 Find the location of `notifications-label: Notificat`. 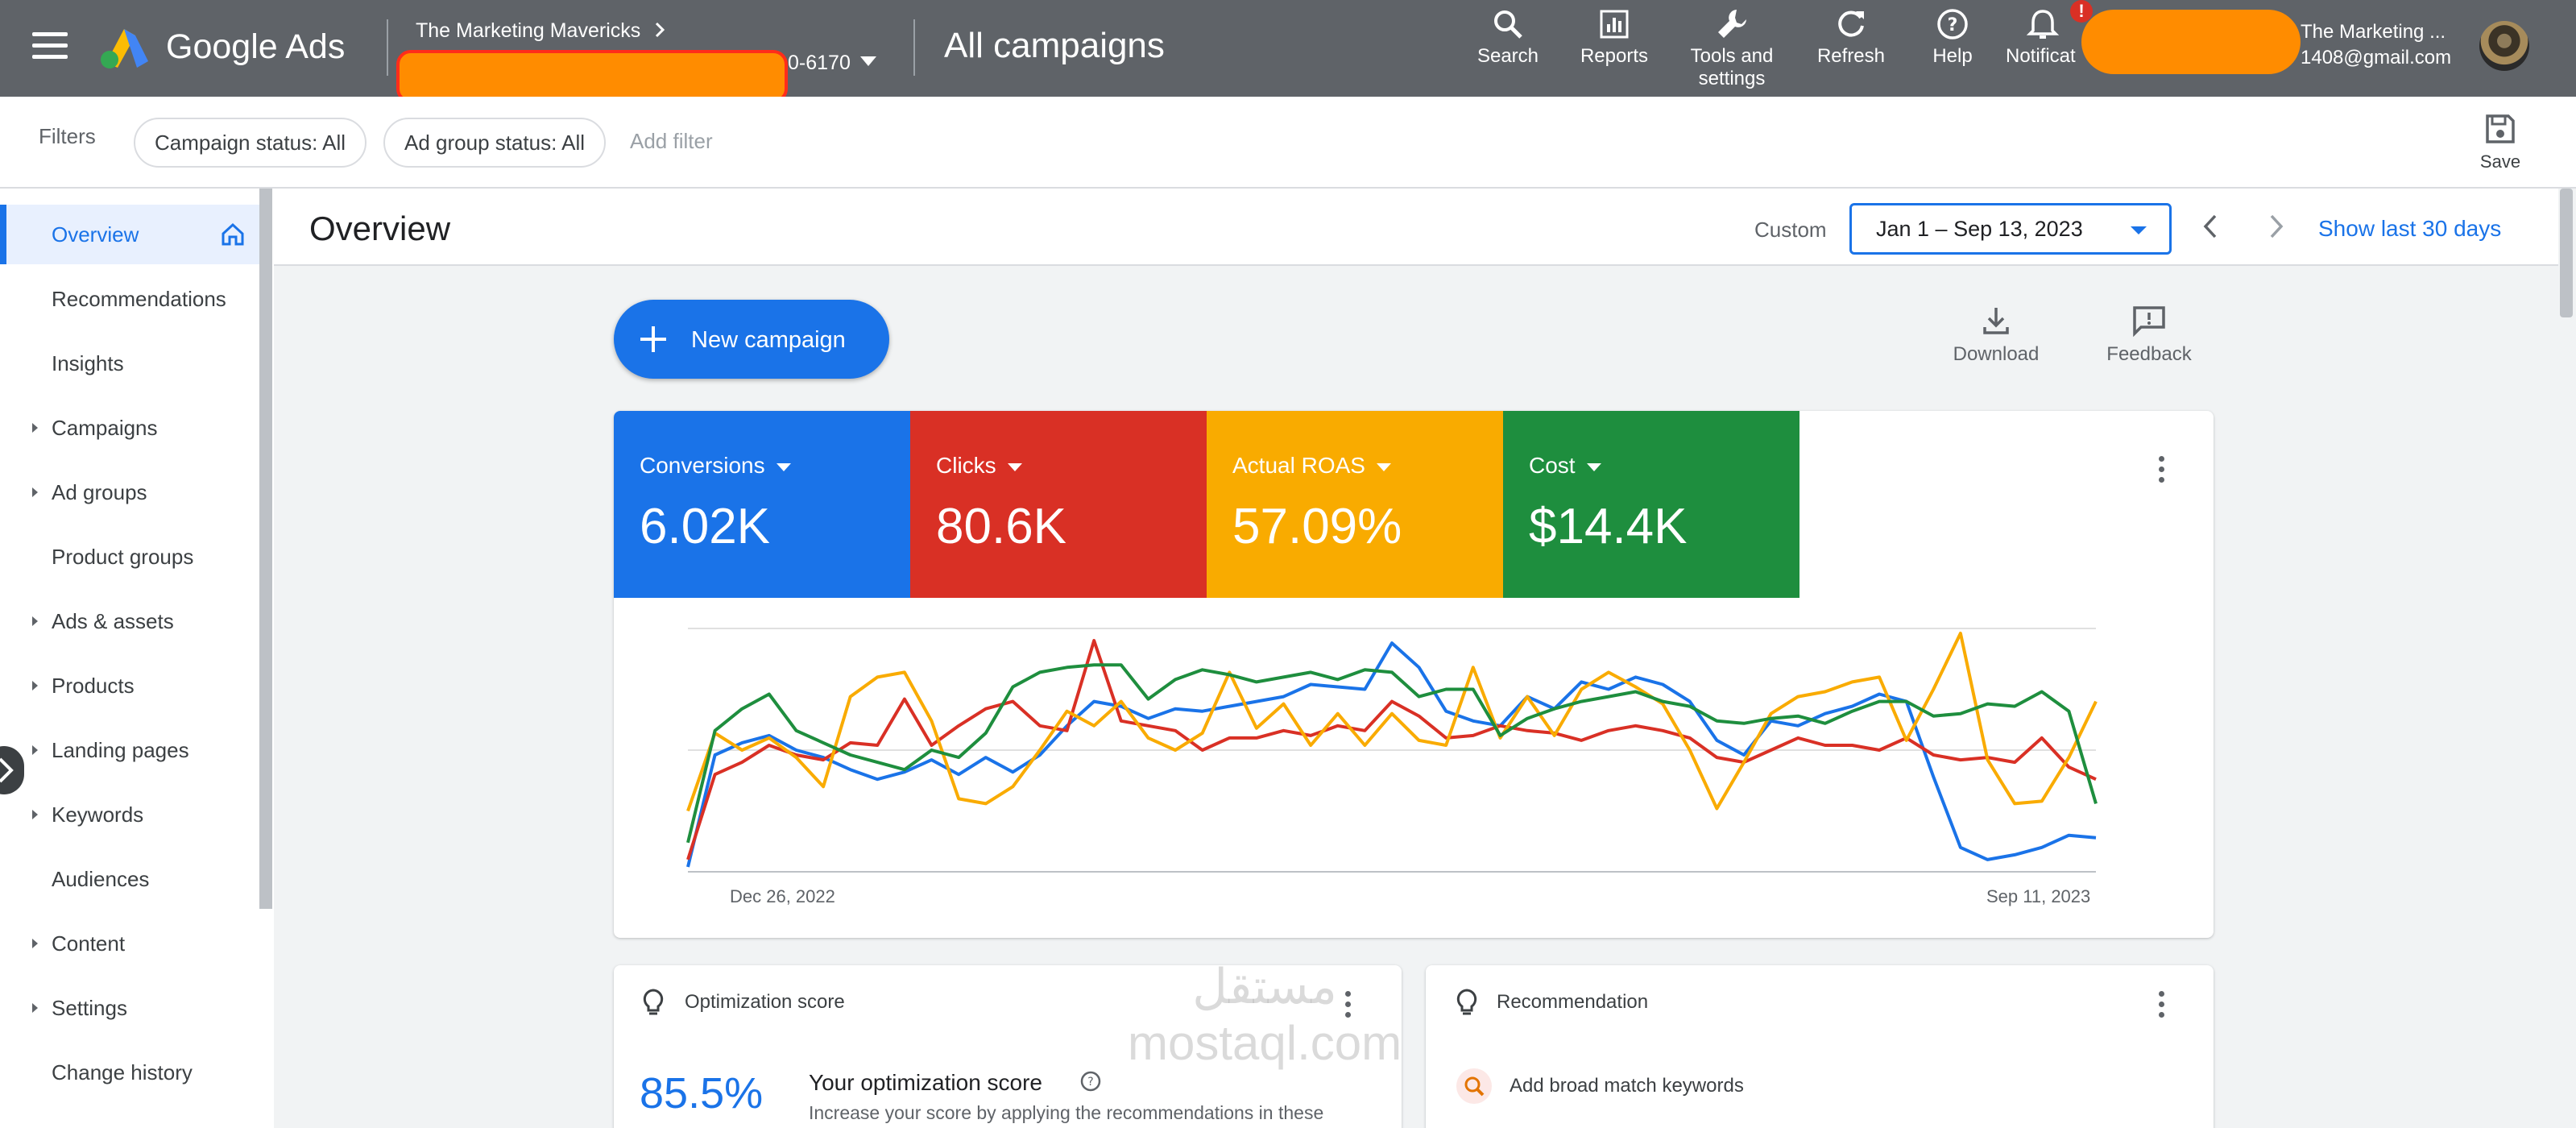

notifications-label: Notificat is located at coordinates (2041, 56).